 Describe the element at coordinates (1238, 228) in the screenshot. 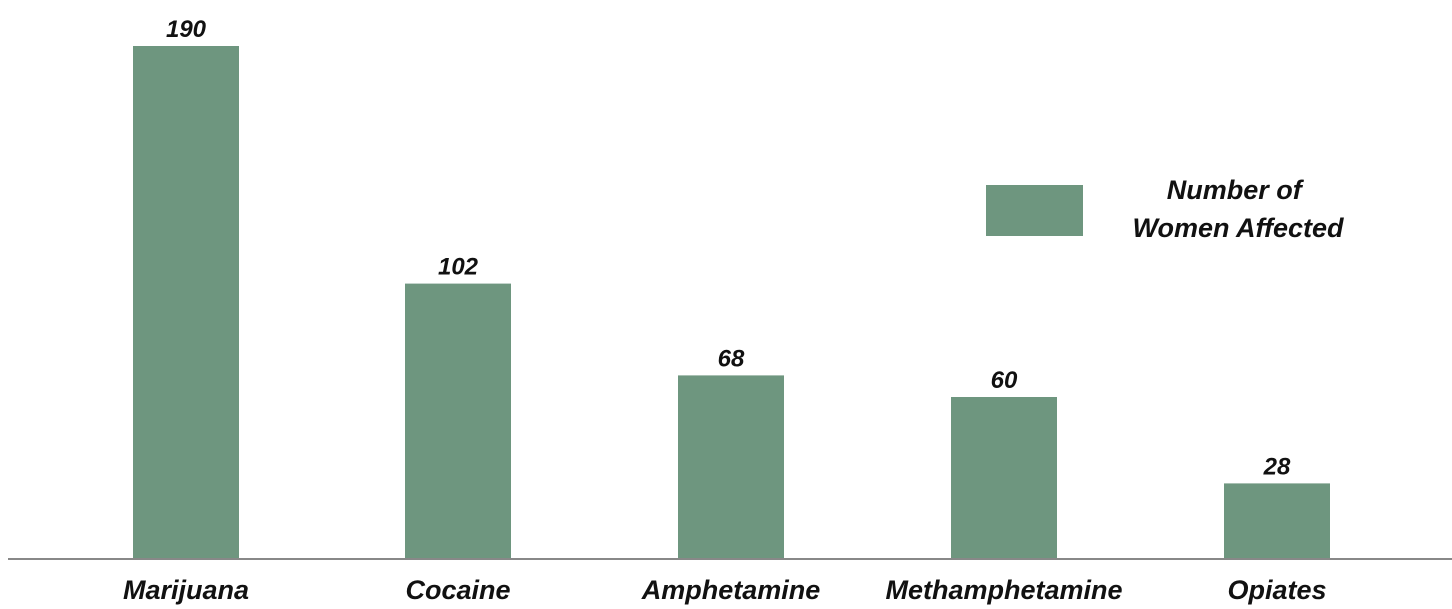

I see `legend-label-line-2: Women Affected` at that location.